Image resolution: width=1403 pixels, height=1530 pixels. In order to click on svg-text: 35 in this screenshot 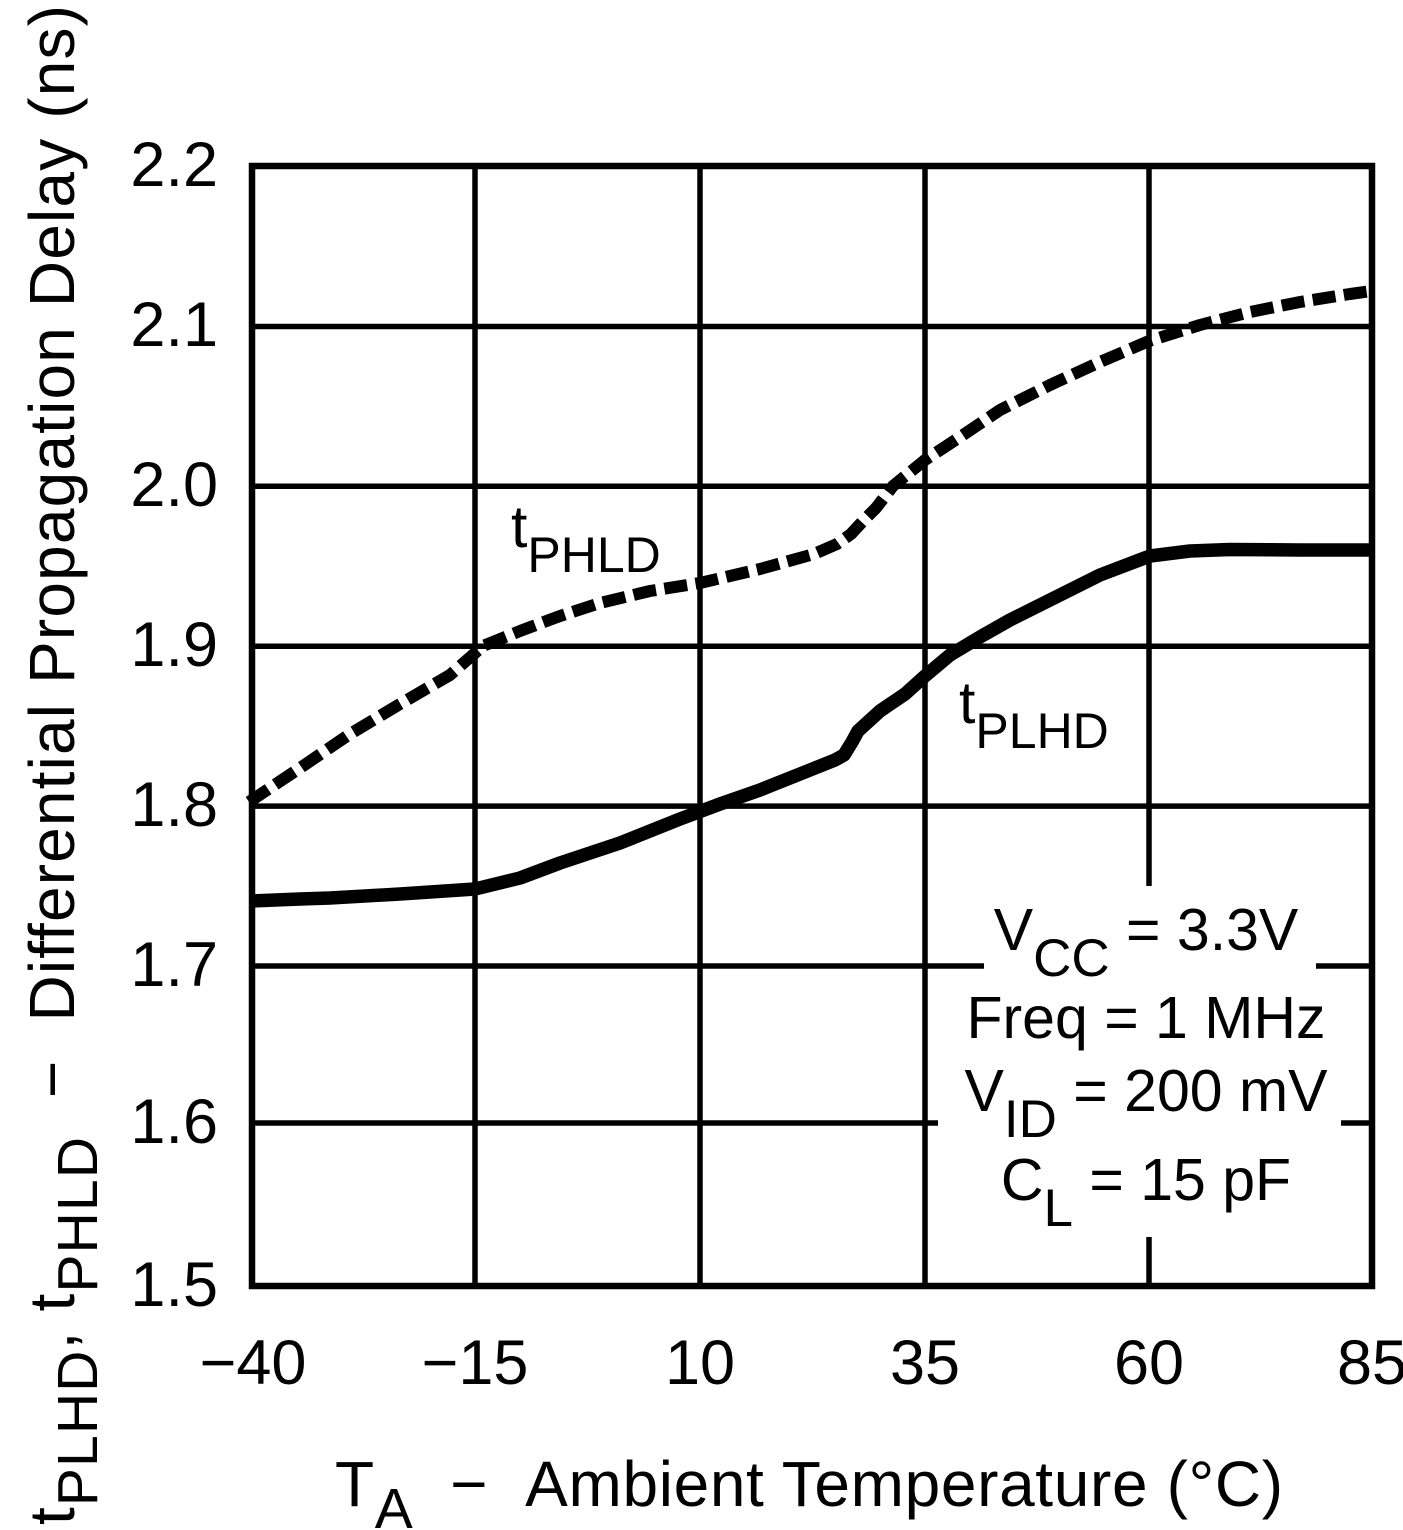, I will do `click(925, 1363)`.